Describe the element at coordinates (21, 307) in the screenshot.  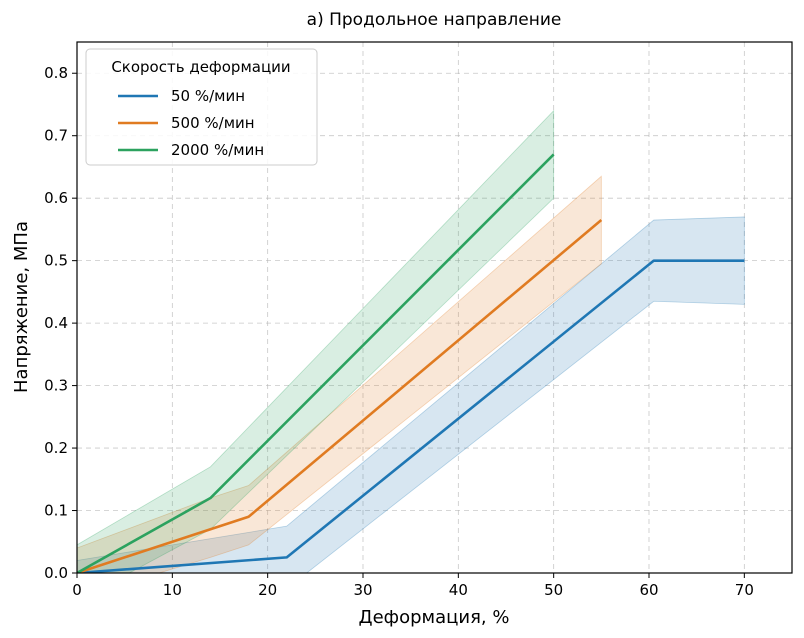
I see `y-axis-label: Напряжение, МПа` at that location.